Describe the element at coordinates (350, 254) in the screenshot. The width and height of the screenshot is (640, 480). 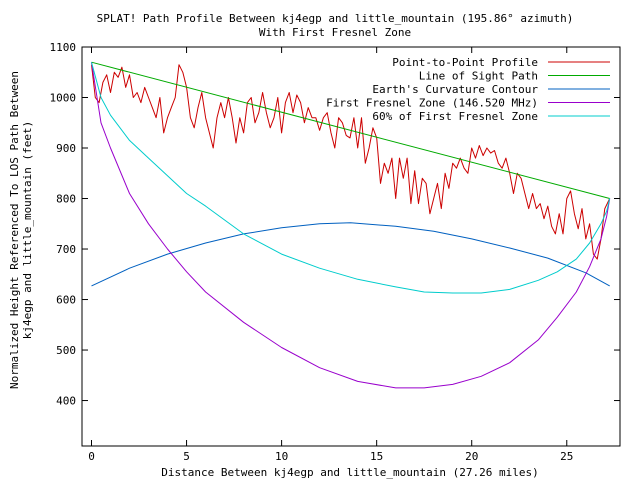
I see `earth-curvature-series` at that location.